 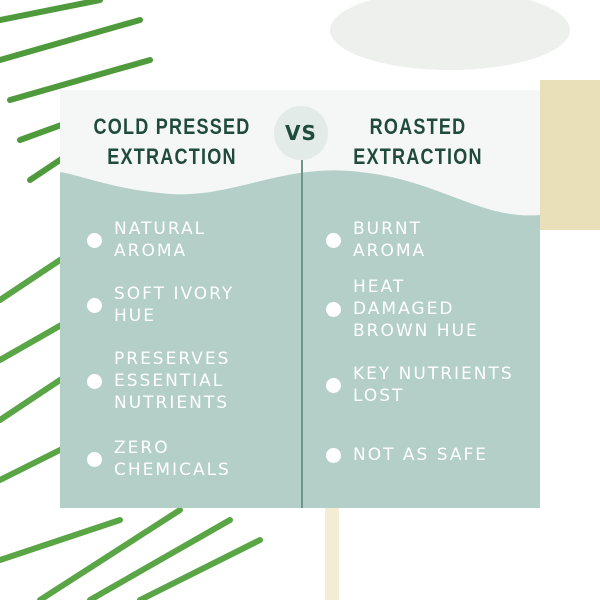 I want to click on list-item: BURNT AROMA, so click(x=376, y=240).